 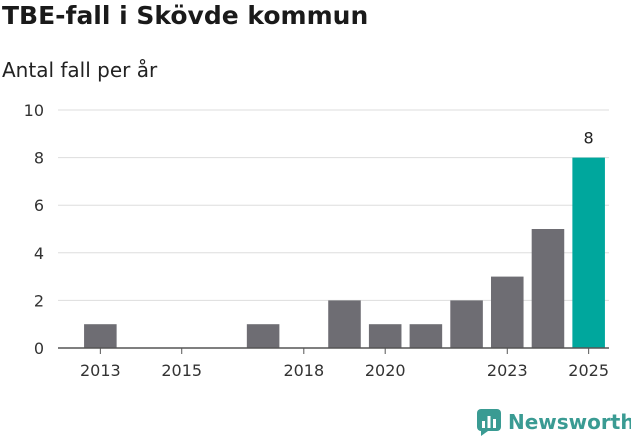 What do you see at coordinates (80, 70) in the screenshot?
I see `chart-subtitle: Antal fall per år` at bounding box center [80, 70].